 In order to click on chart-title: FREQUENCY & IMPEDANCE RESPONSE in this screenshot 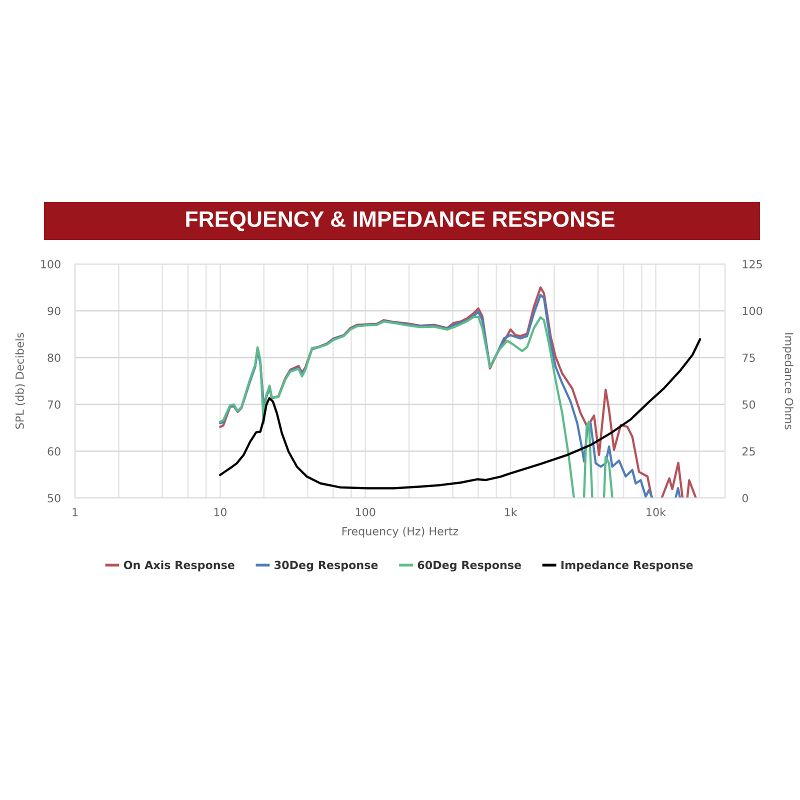, I will do `click(400, 221)`.